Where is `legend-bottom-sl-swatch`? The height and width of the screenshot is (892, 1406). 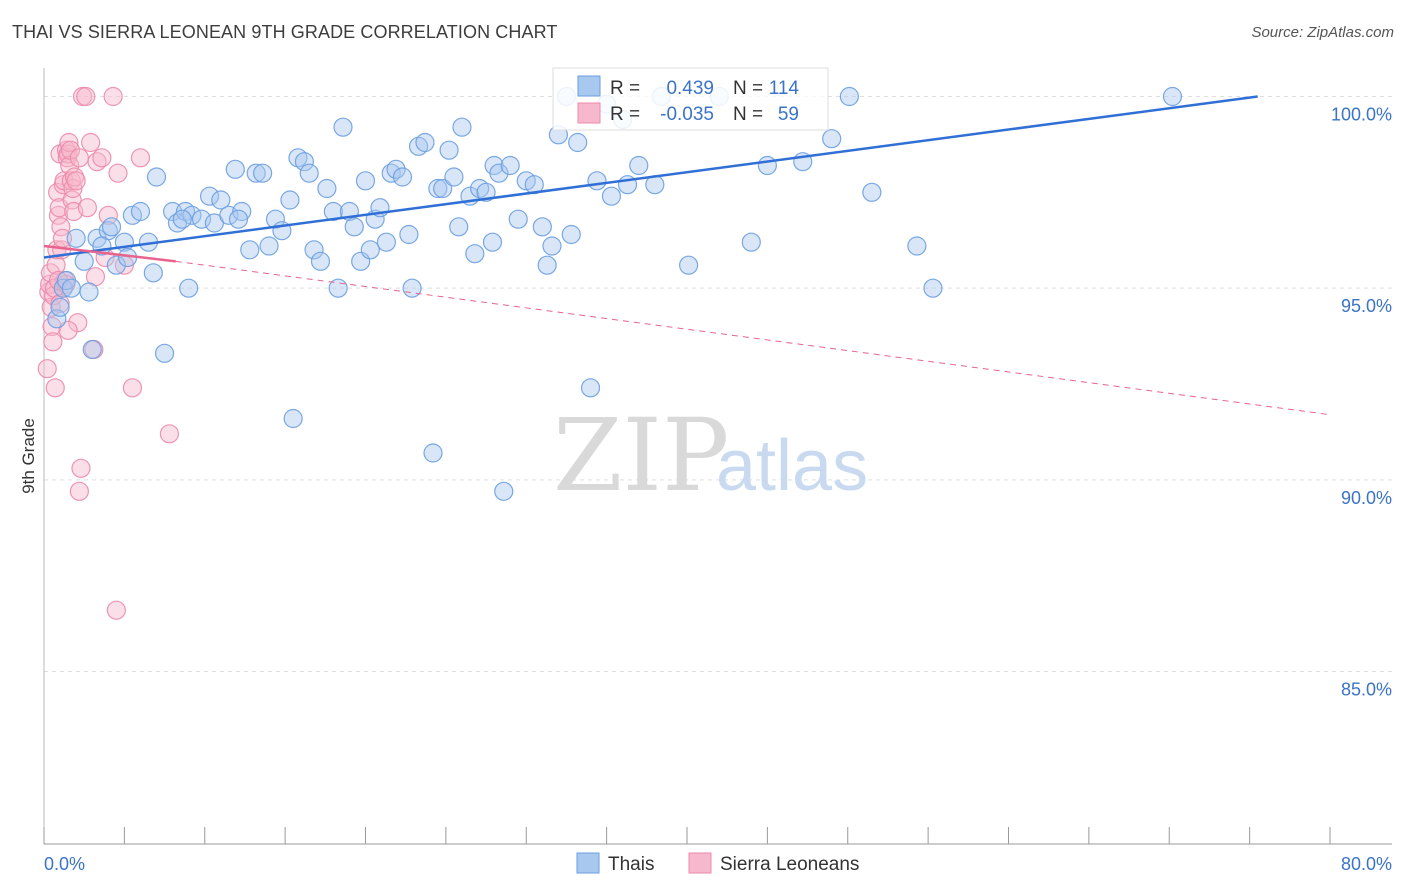 legend-bottom-sl-swatch is located at coordinates (700, 863).